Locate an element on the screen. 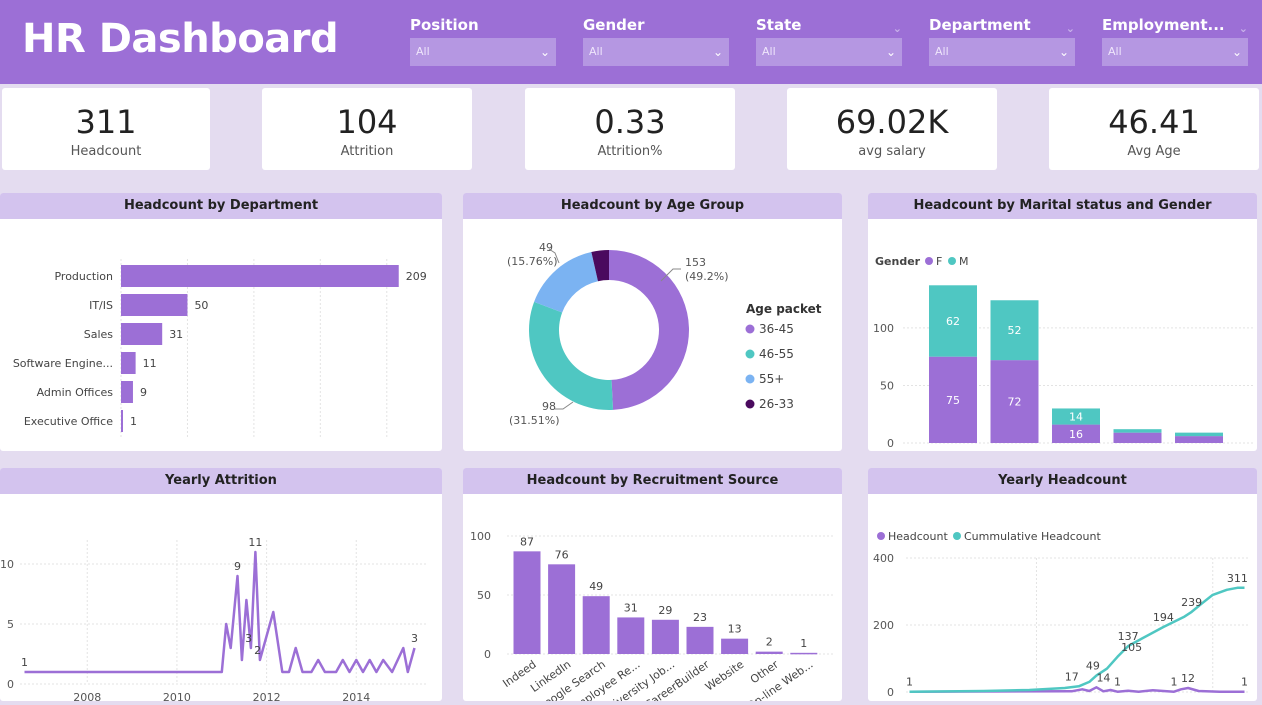  data-label: 16 is located at coordinates (1076, 434).